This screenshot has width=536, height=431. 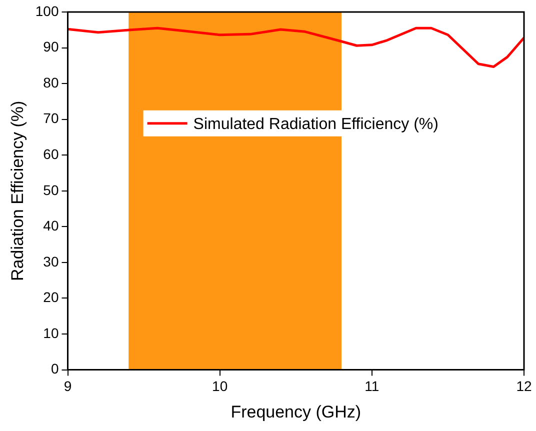 What do you see at coordinates (51, 190) in the screenshot?
I see `y-tick-label: 50` at bounding box center [51, 190].